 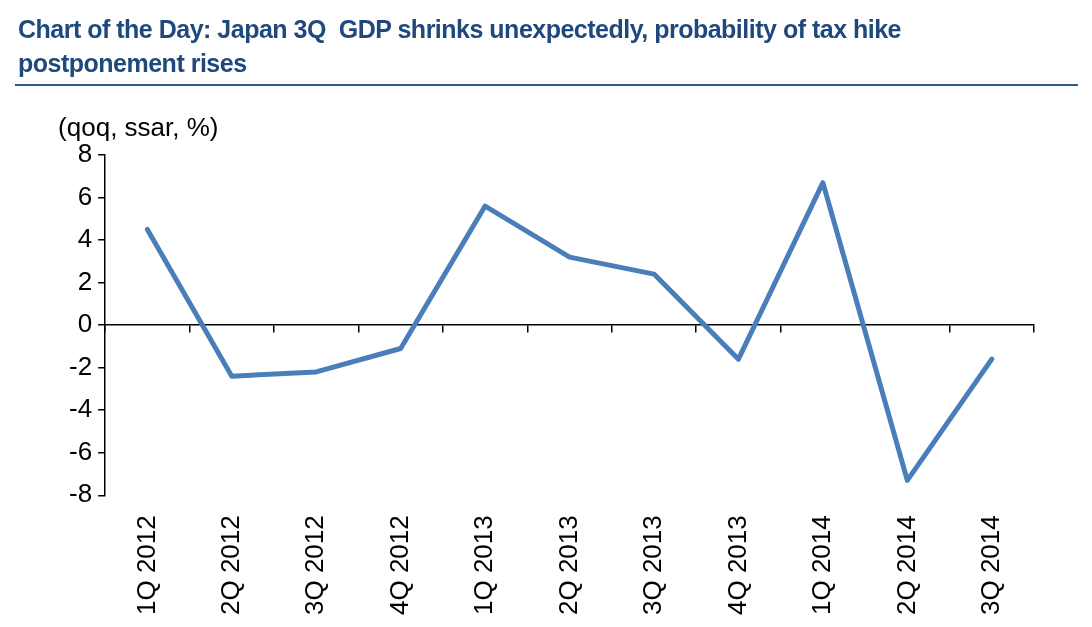 I want to click on y-tick-label: -4, so click(x=80, y=408).